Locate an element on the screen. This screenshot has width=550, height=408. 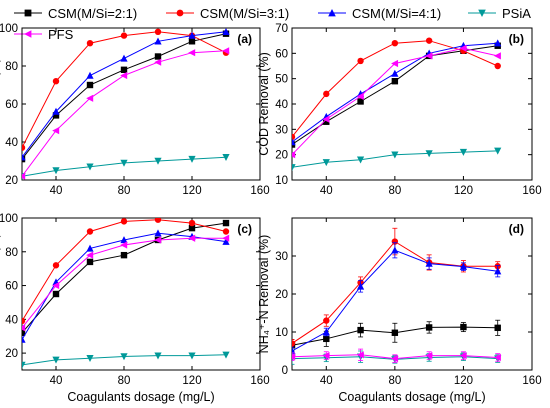
y-tick-label: 0 is located at coordinates (285, 371).